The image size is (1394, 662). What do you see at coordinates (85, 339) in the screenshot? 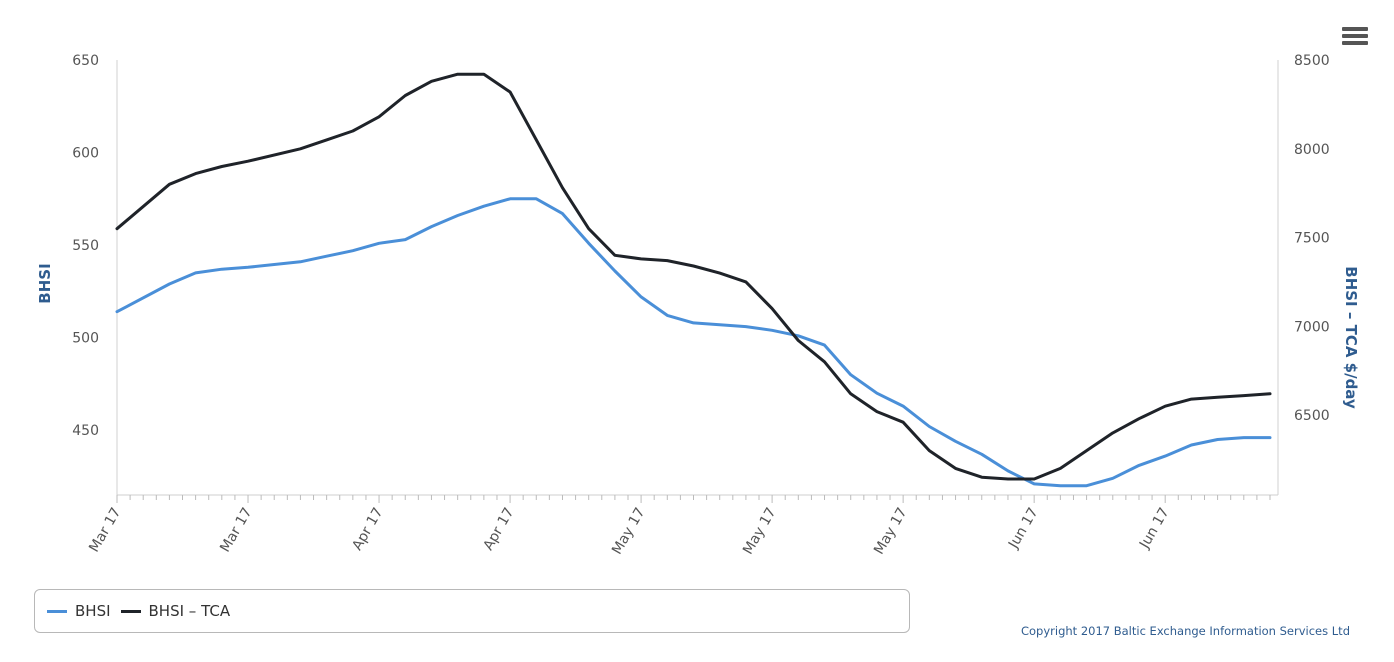
I see `y-left-tick-label: 500` at bounding box center [85, 339].